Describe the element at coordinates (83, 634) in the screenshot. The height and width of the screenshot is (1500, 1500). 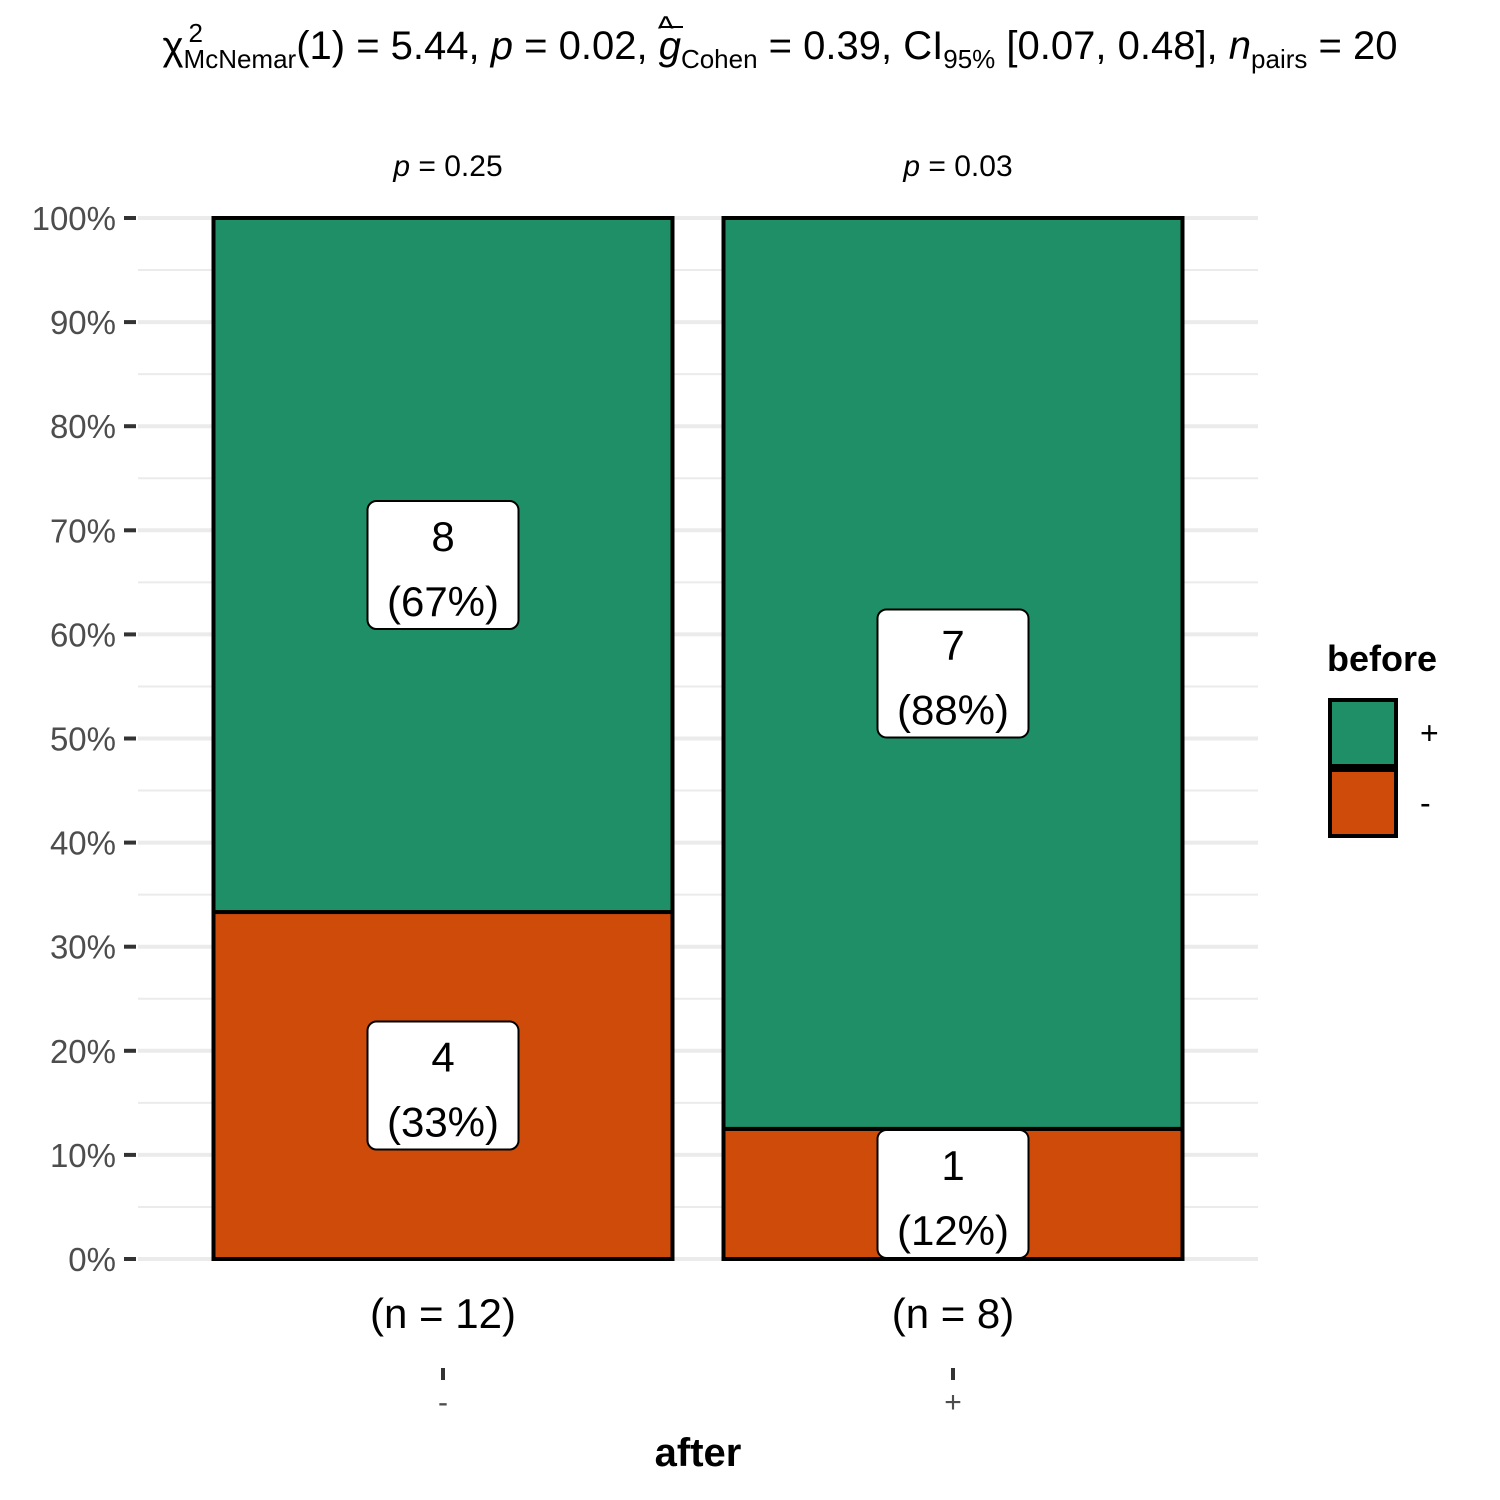
I see `y-tick-label: 60%` at that location.